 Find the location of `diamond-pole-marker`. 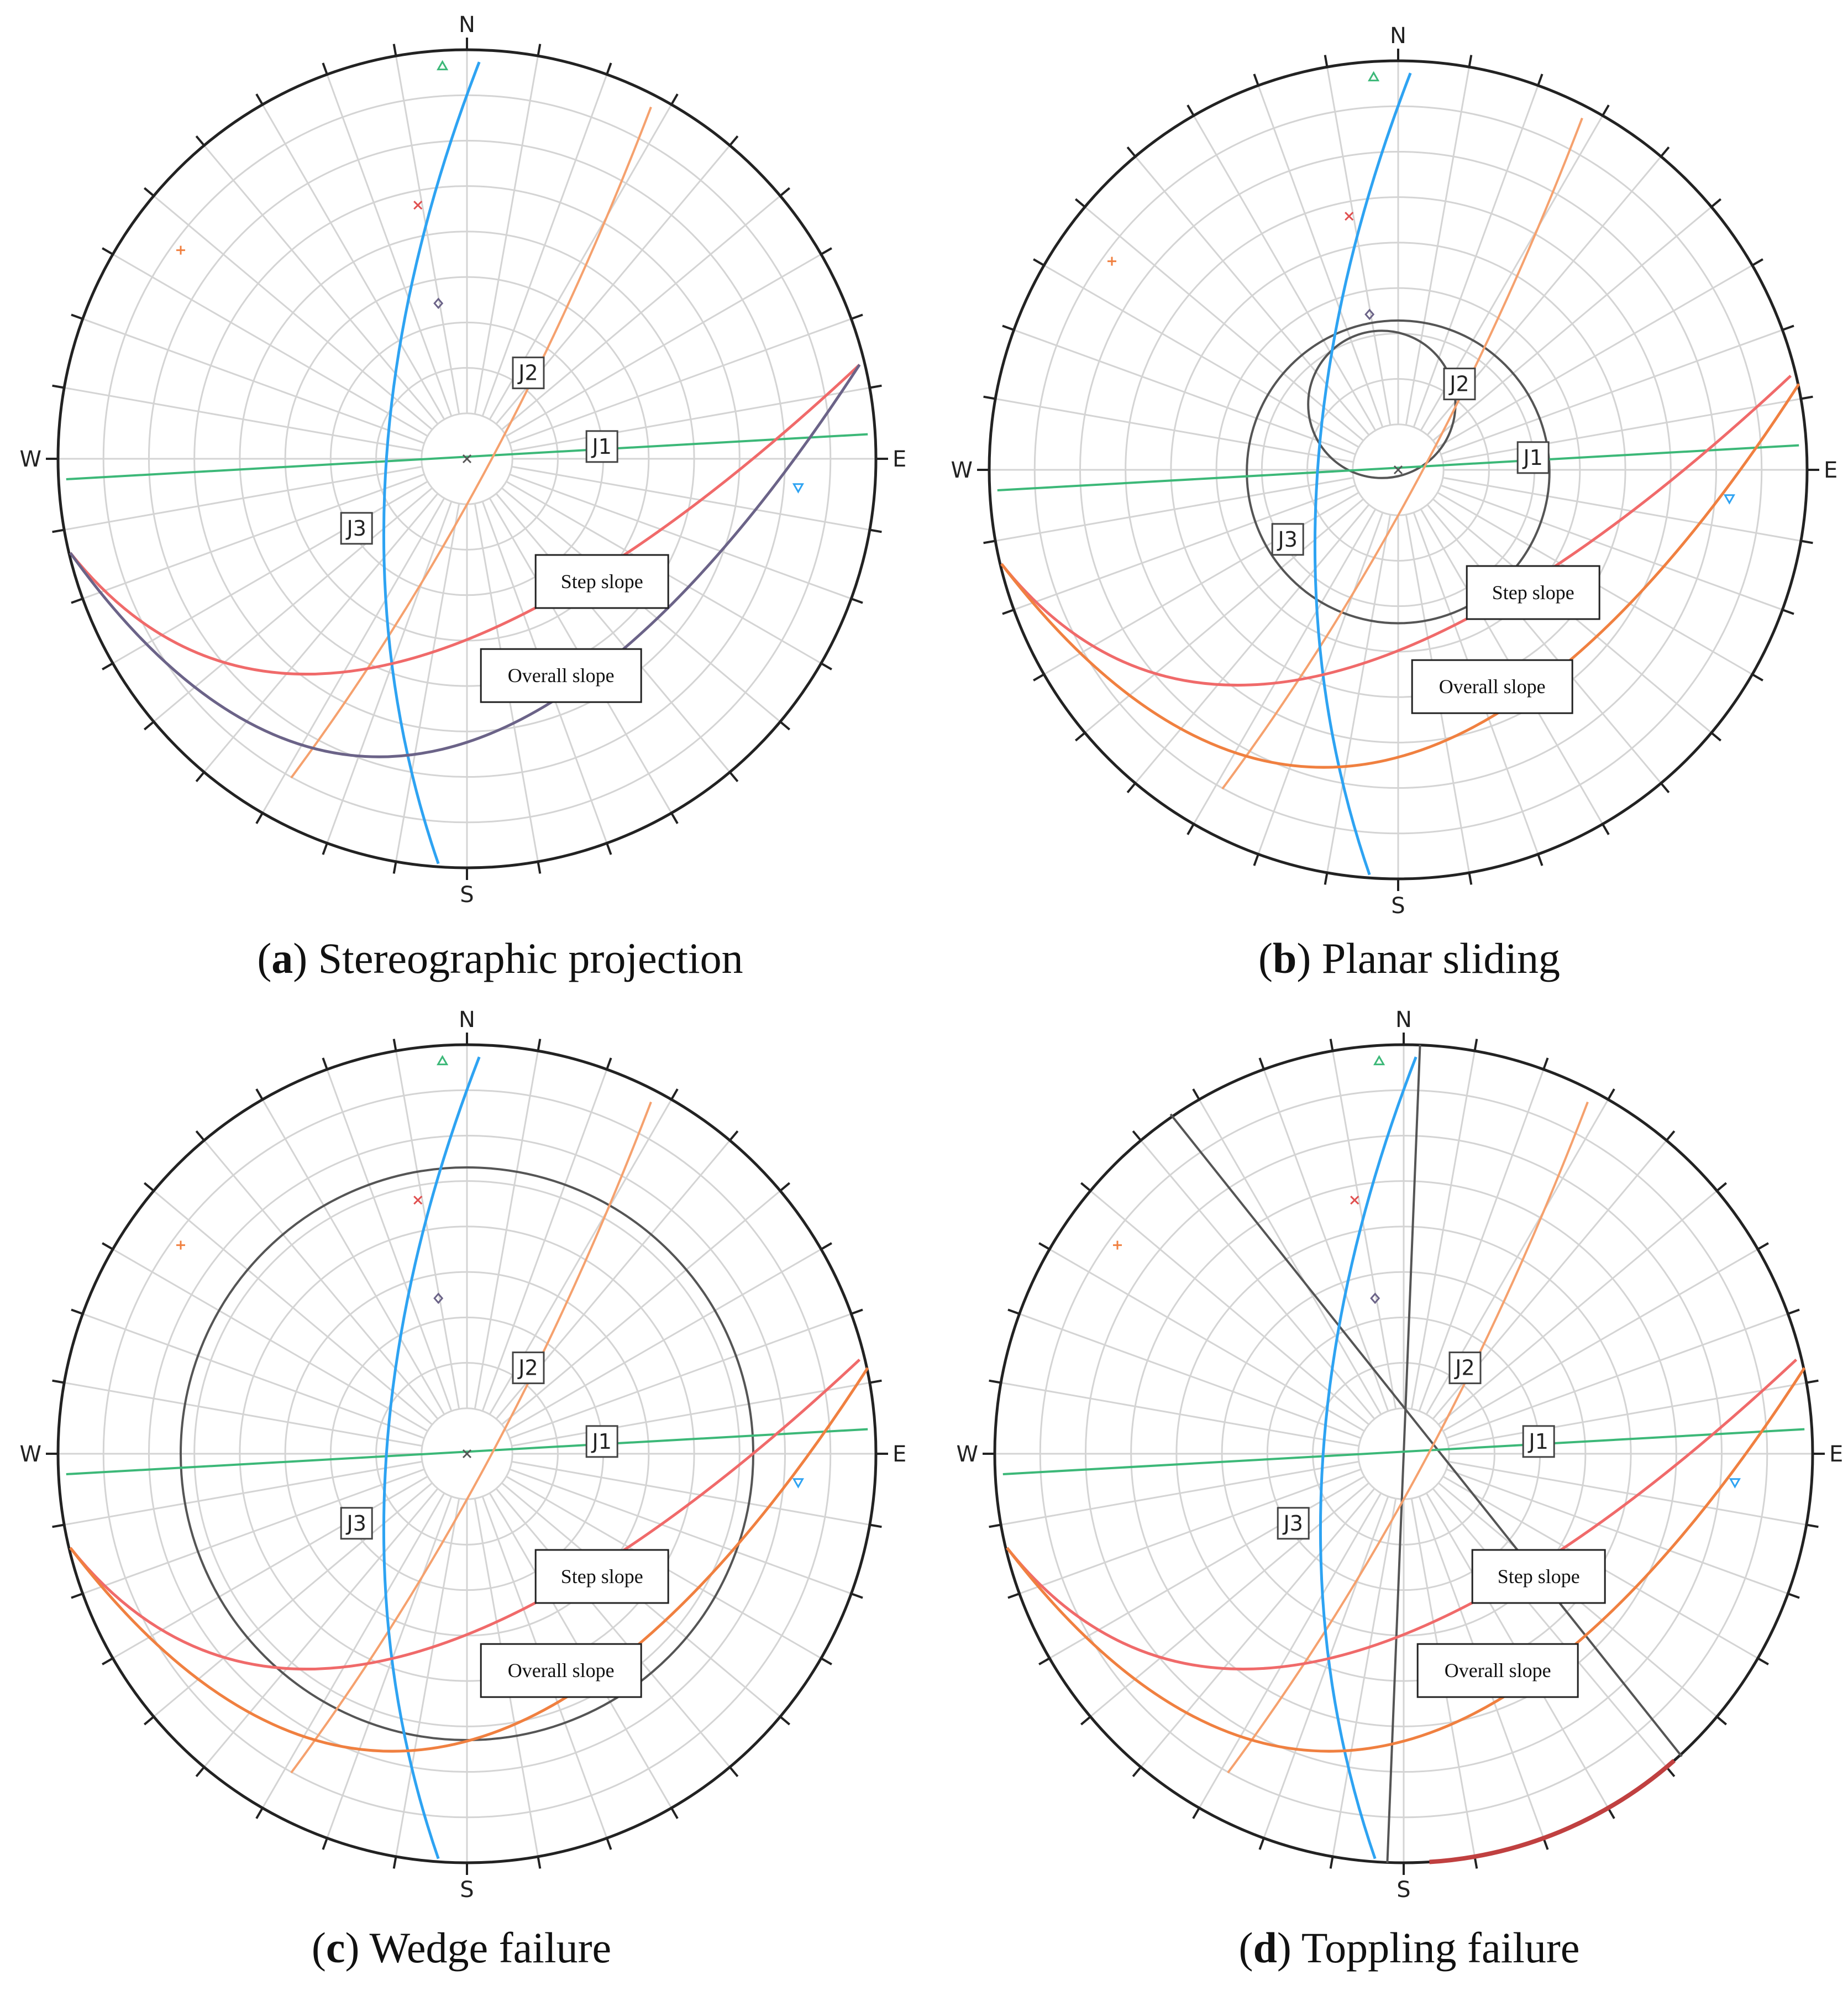

diamond-pole-marker is located at coordinates (1370, 314).